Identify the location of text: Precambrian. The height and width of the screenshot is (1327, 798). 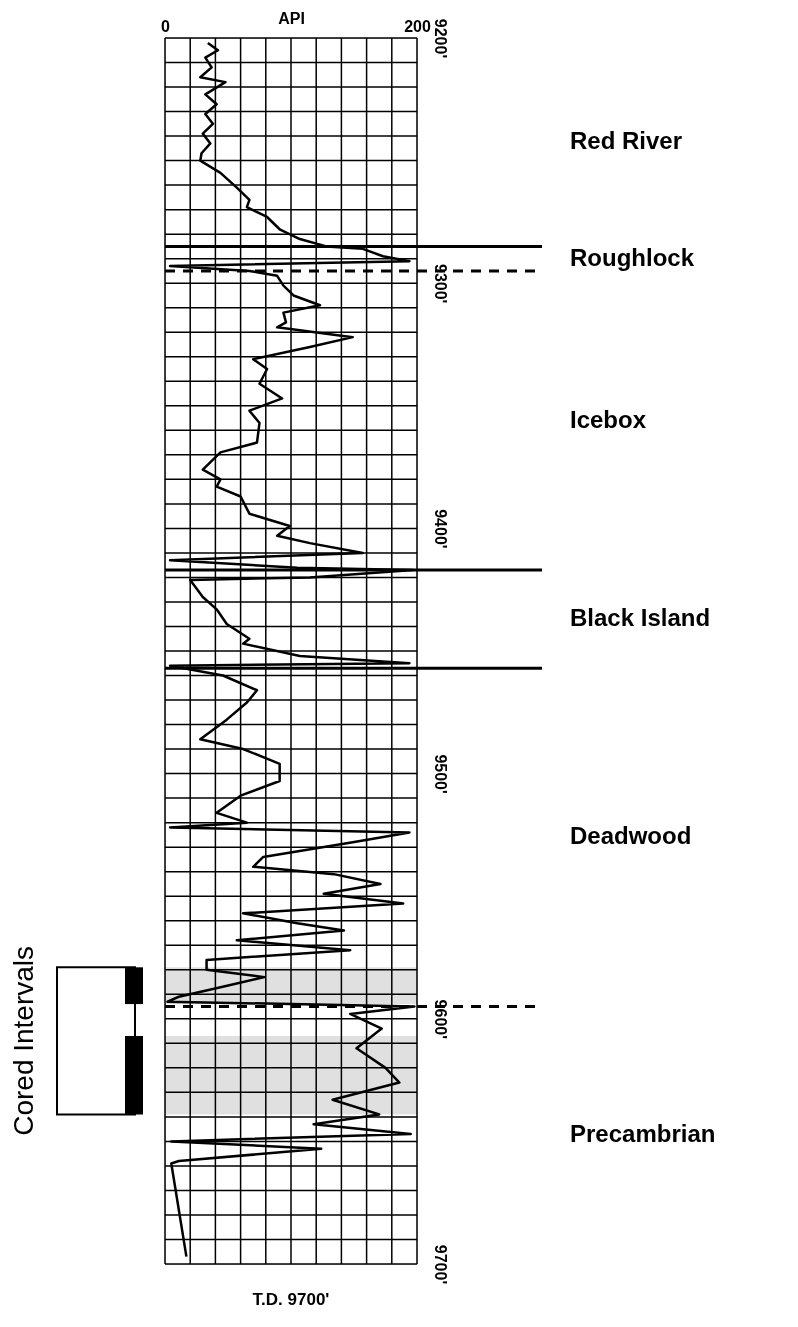
(643, 1134).